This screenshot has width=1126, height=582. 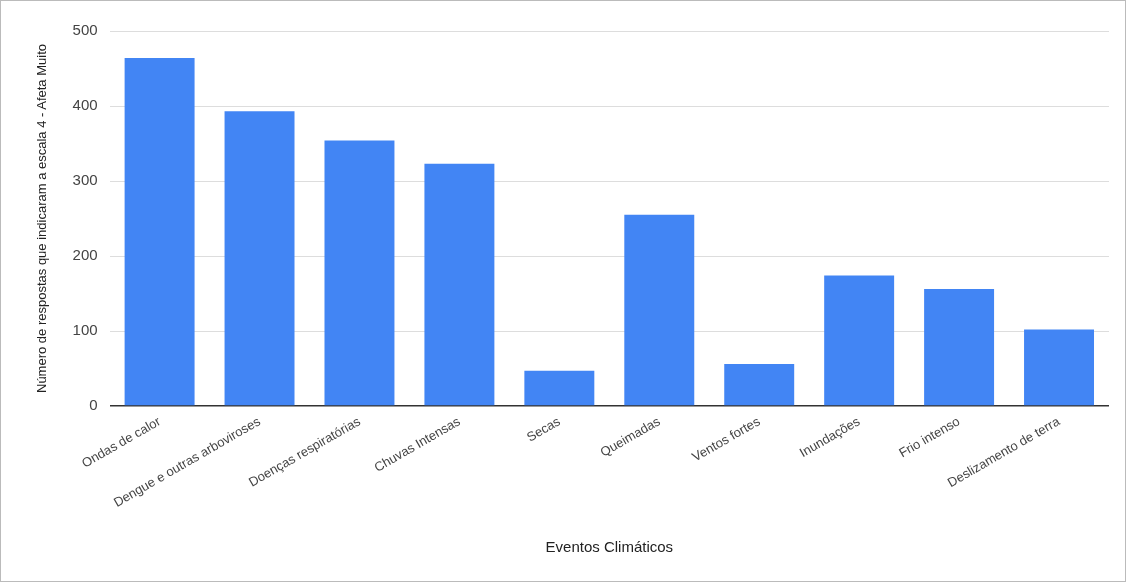 What do you see at coordinates (543, 429) in the screenshot?
I see `x-tick-label: Secas` at bounding box center [543, 429].